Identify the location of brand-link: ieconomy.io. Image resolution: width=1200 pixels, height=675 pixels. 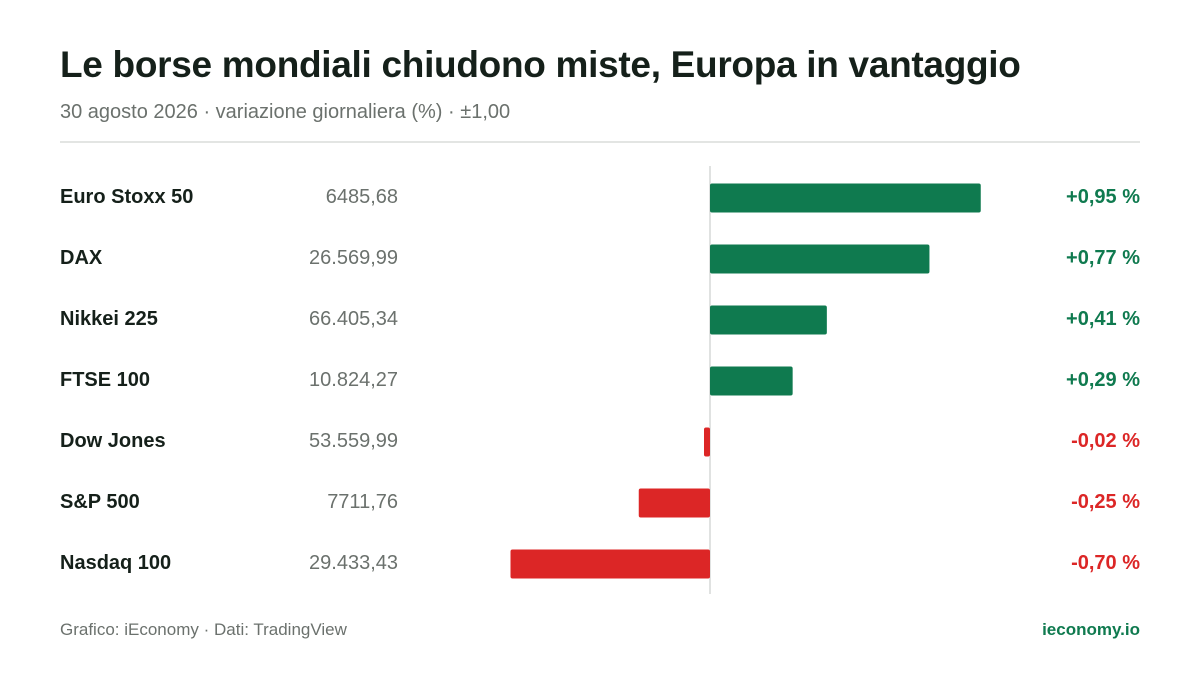
(1091, 629).